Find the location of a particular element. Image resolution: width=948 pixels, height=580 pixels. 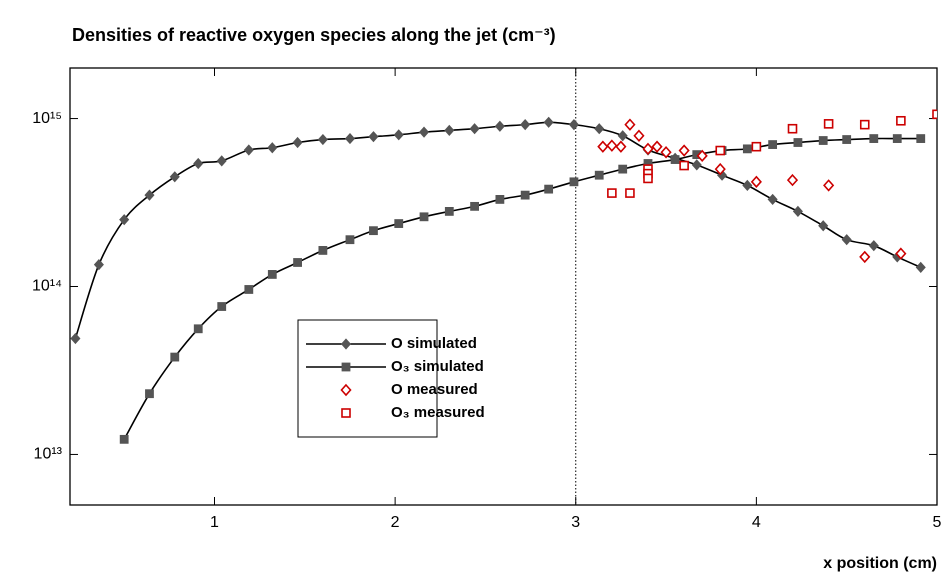

legend-label: O measured is located at coordinates (434, 389).